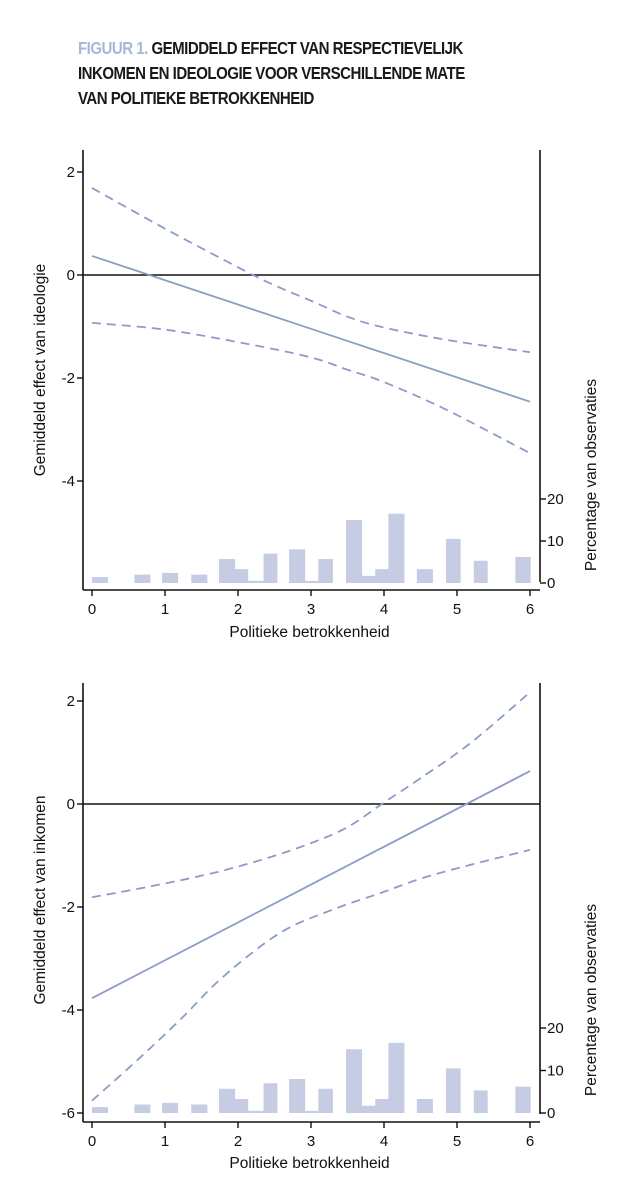 The image size is (630, 1200). What do you see at coordinates (40, 370) in the screenshot?
I see `y-axis-label: Gemiddeld effect van ideologie` at bounding box center [40, 370].